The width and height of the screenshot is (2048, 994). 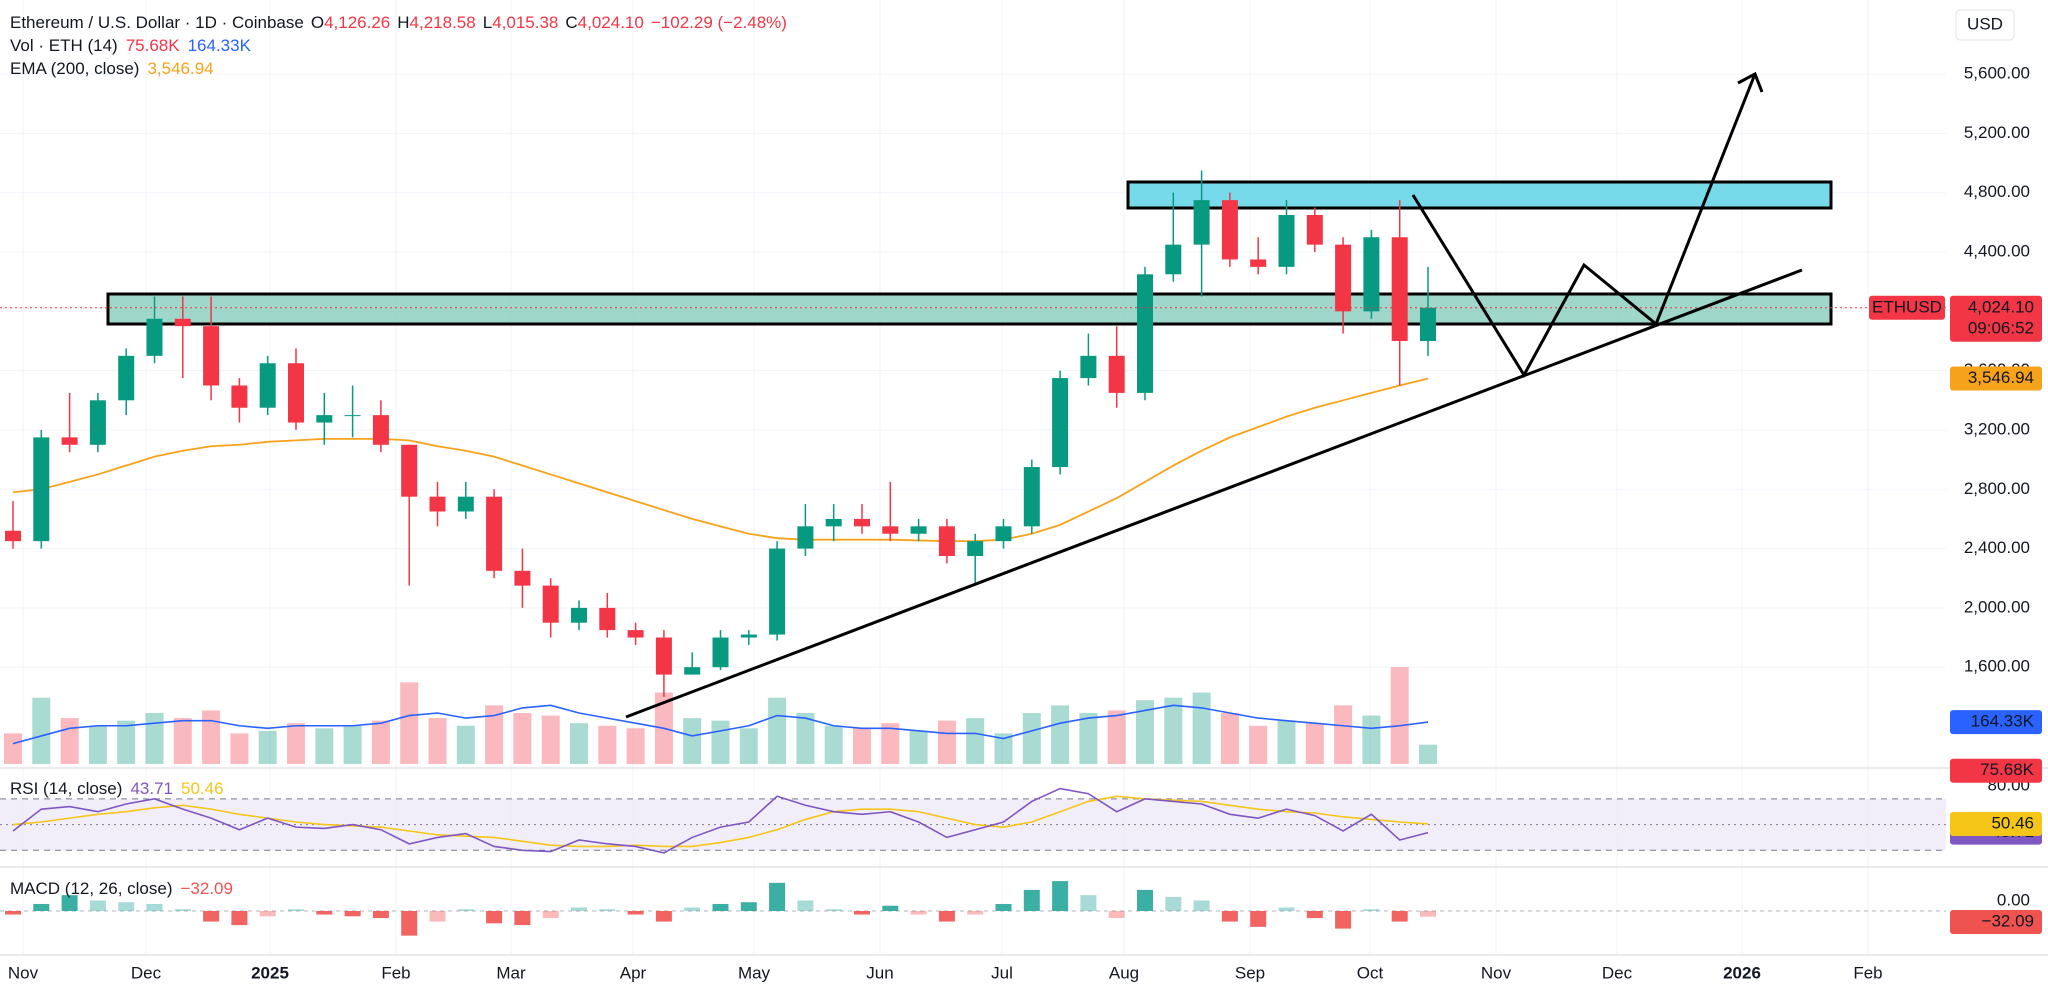 What do you see at coordinates (2012, 822) in the screenshot?
I see `price-tag-label: 50.46` at bounding box center [2012, 822].